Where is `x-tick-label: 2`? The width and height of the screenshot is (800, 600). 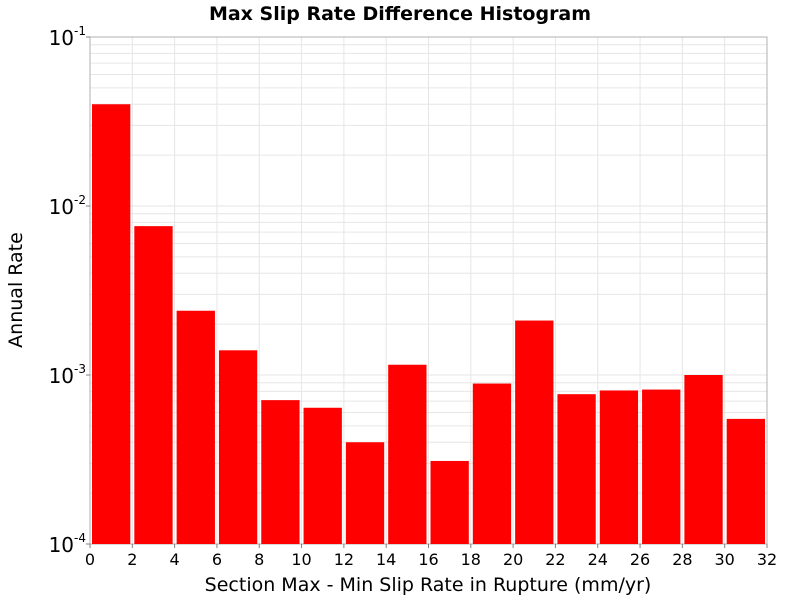
x-tick-label: 2 is located at coordinates (132, 559).